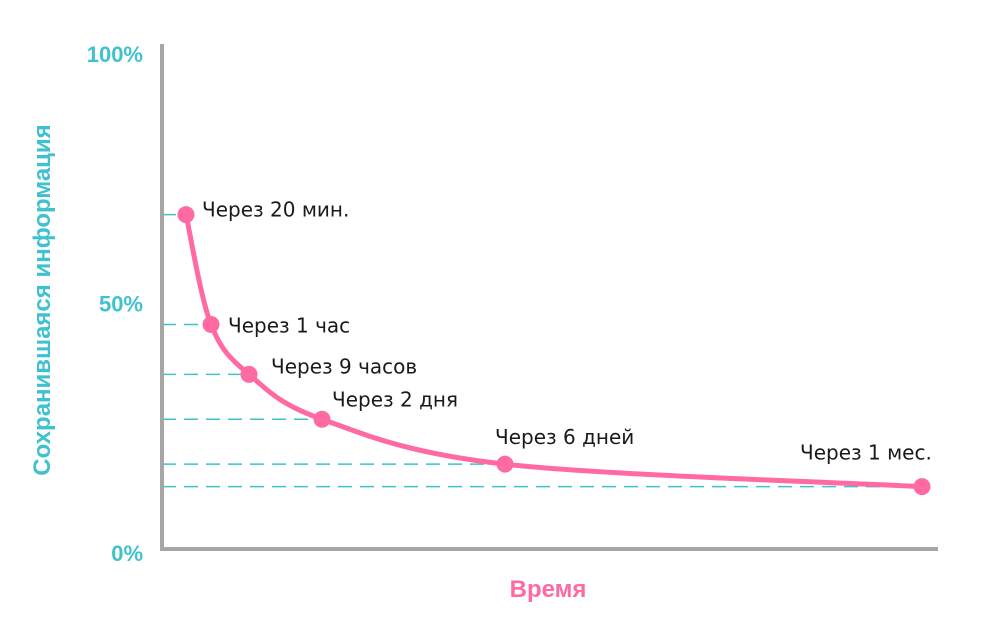 The height and width of the screenshot is (624, 996). Describe the element at coordinates (564, 437) in the screenshot. I see `point-label-6d: Через 6 дней` at that location.